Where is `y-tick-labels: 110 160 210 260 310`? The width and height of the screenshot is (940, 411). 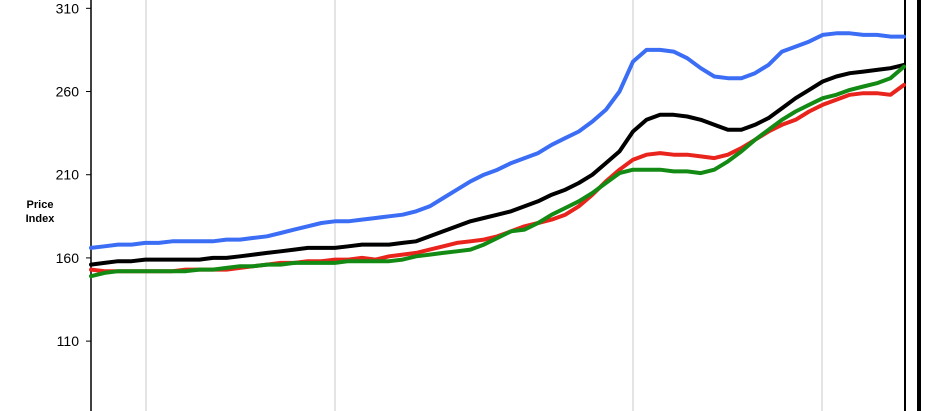
y-tick-labels: 110 160 210 260 310 is located at coordinates (73, 174).